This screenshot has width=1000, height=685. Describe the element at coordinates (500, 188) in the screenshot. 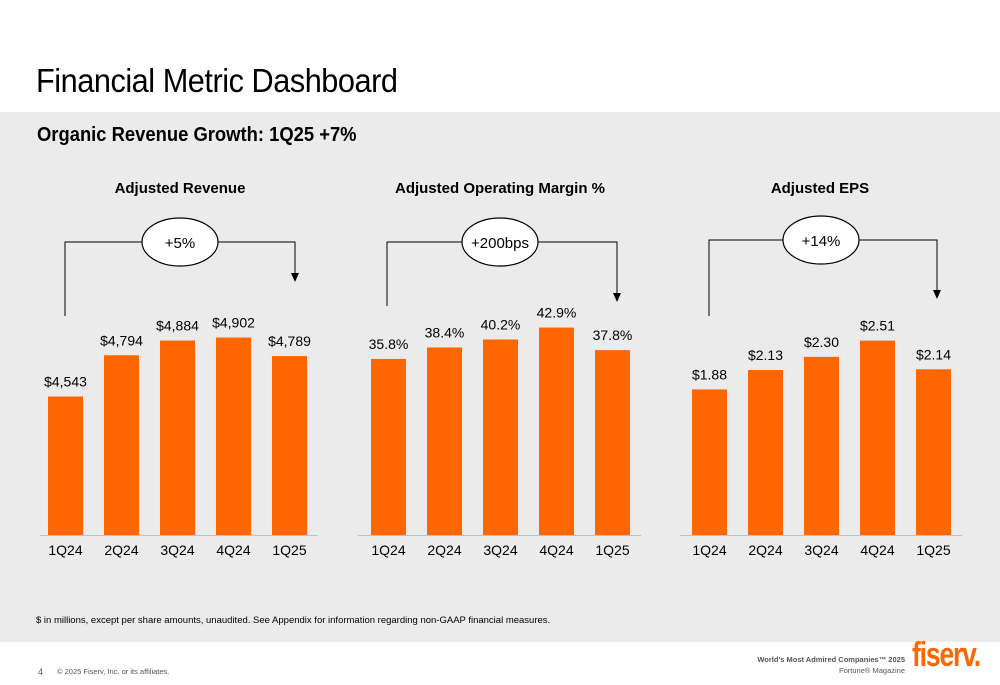

I see `chart-title: Adjusted Operating Margin %` at that location.